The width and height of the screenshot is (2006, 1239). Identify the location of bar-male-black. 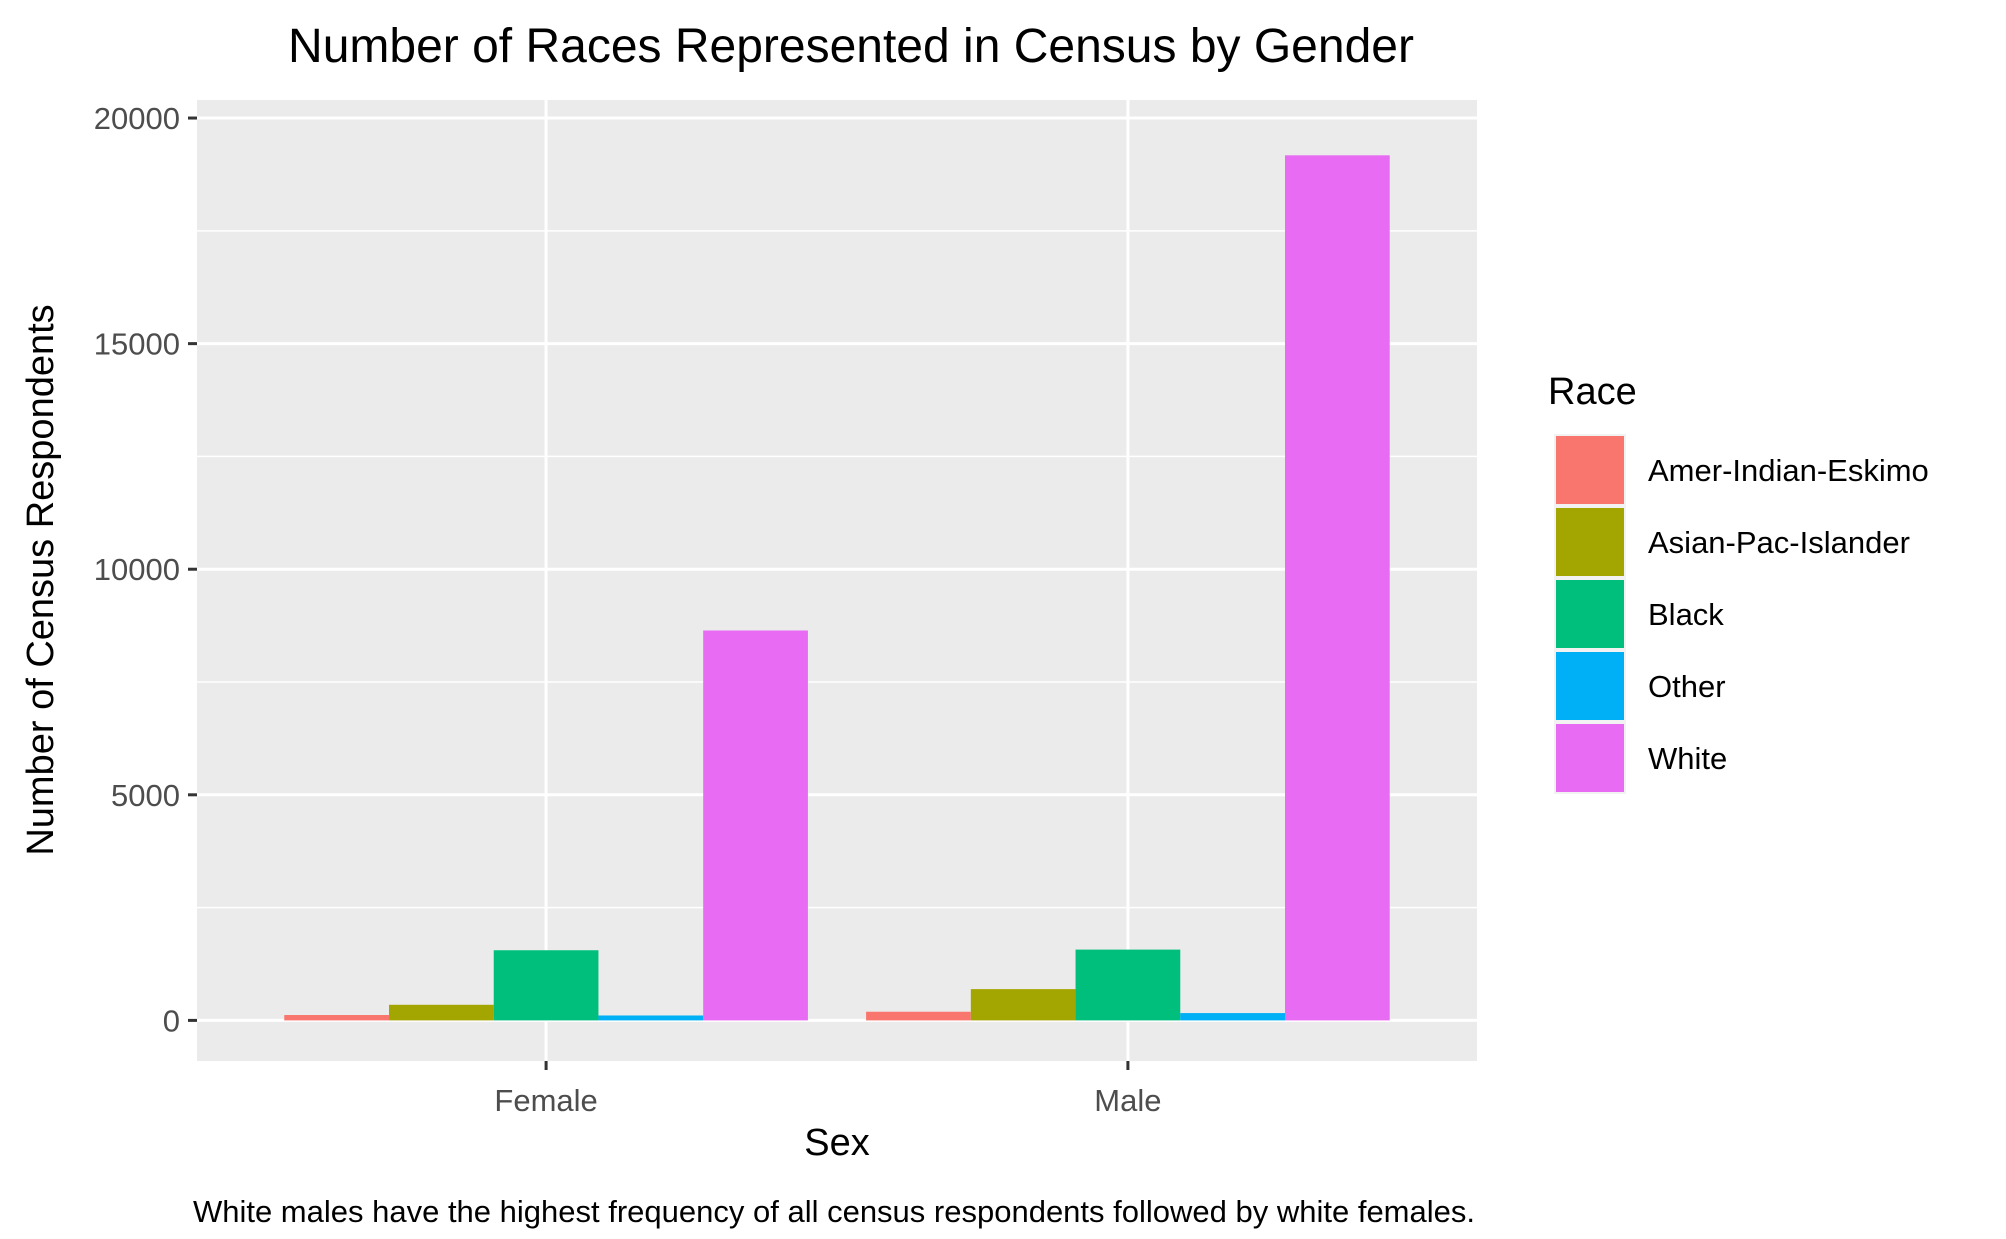
(1128, 985).